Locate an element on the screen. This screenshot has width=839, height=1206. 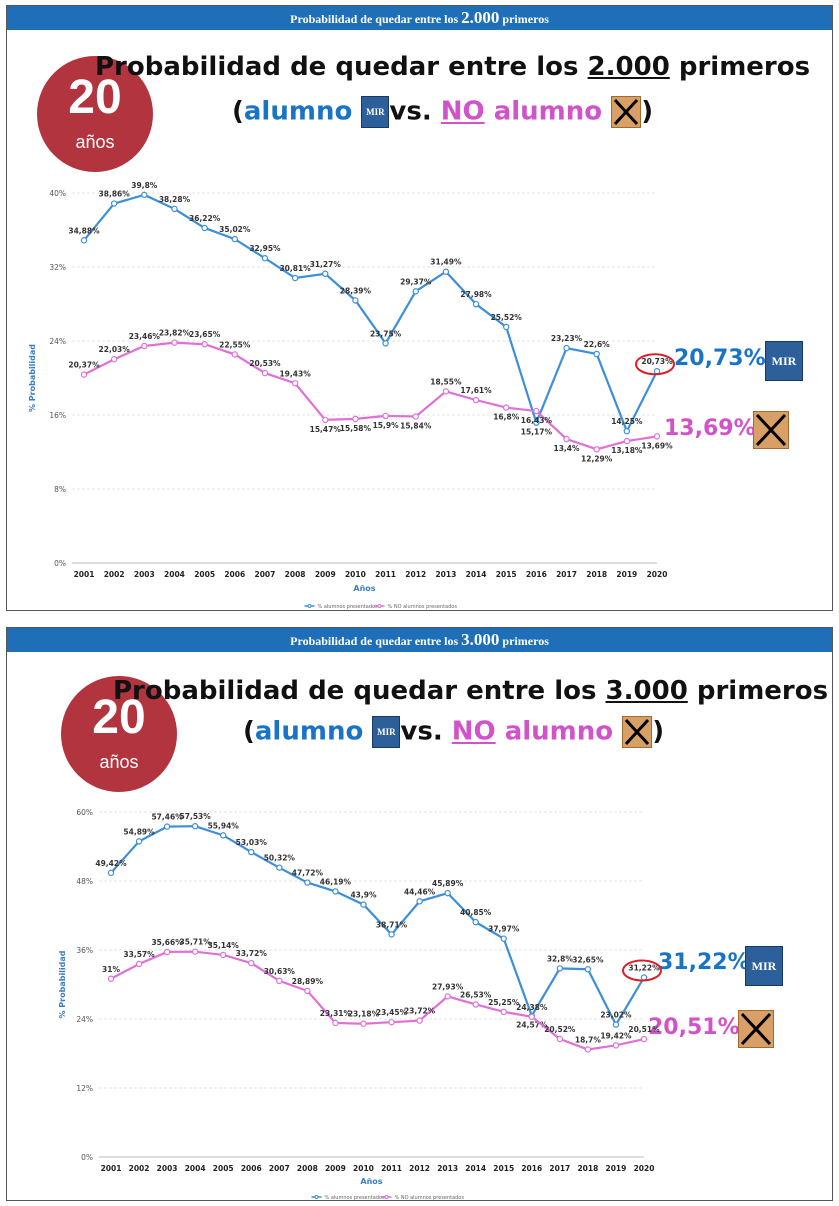
highlight-ellipse is located at coordinates (642, 970).